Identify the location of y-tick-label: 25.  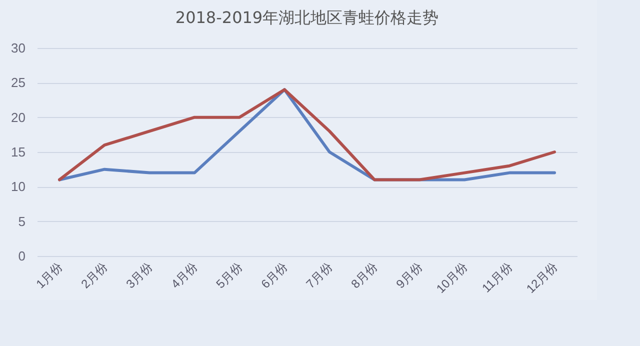
(18, 82).